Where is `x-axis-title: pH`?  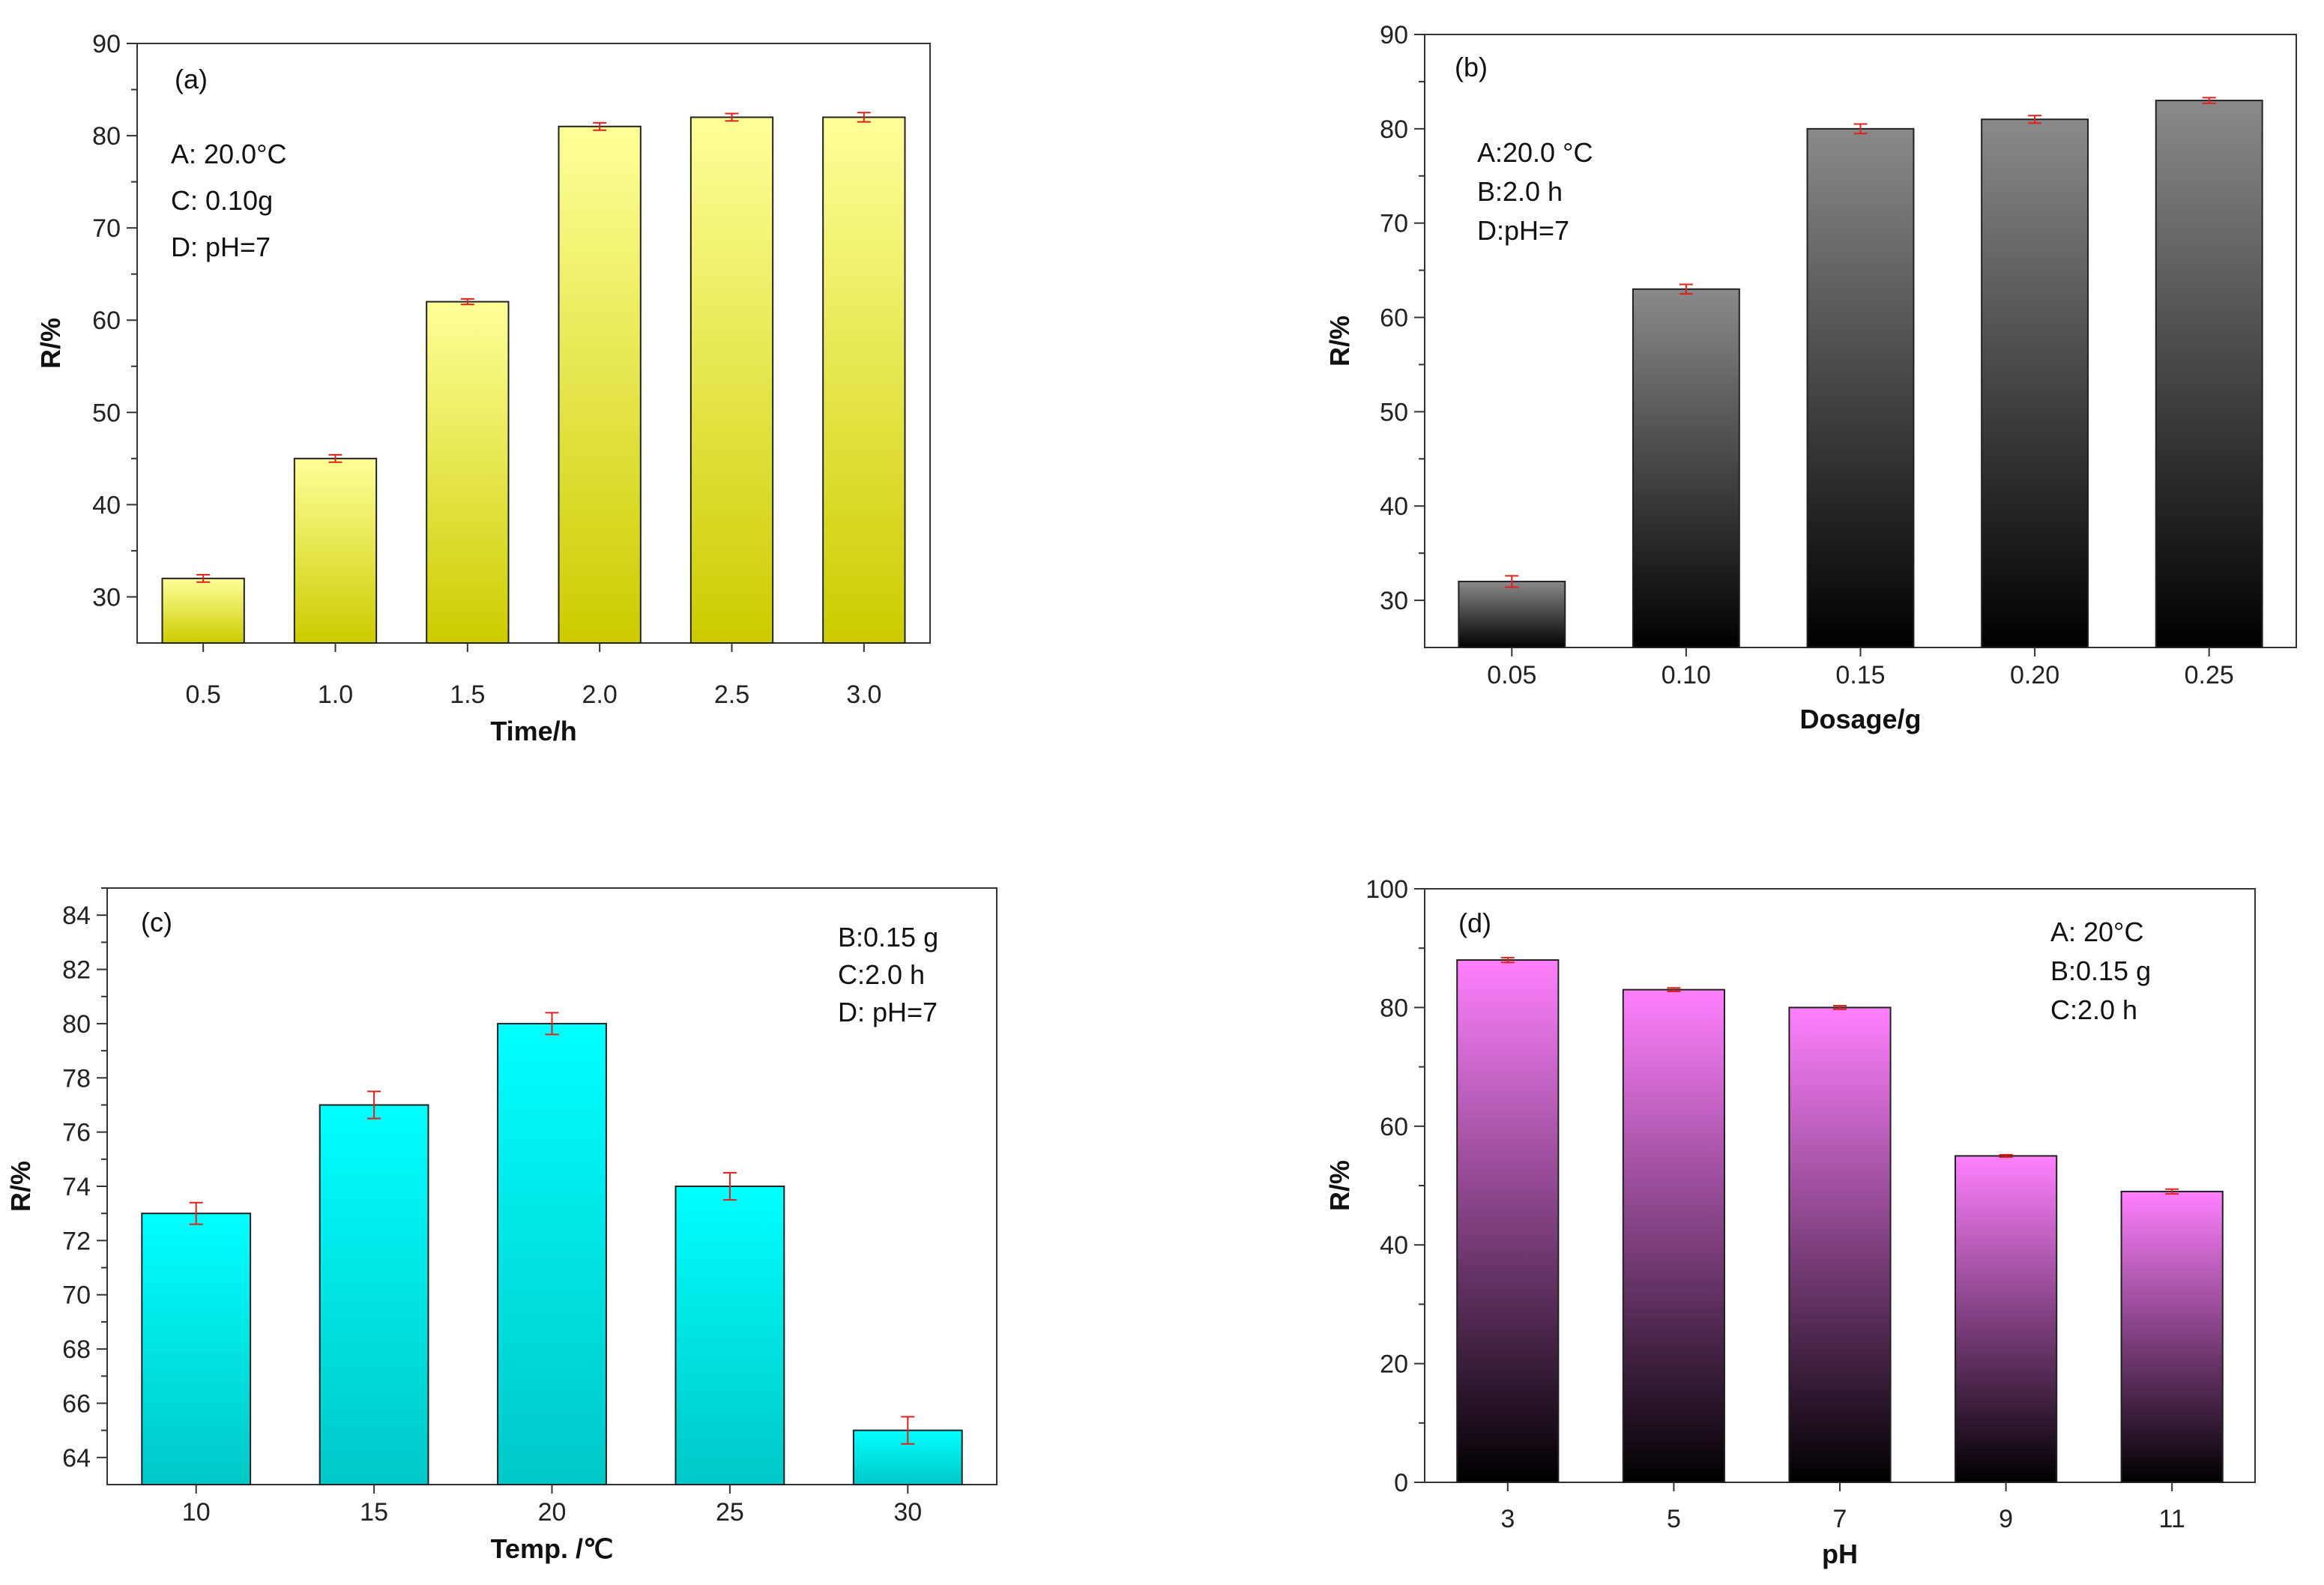
x-axis-title: pH is located at coordinates (1840, 1554).